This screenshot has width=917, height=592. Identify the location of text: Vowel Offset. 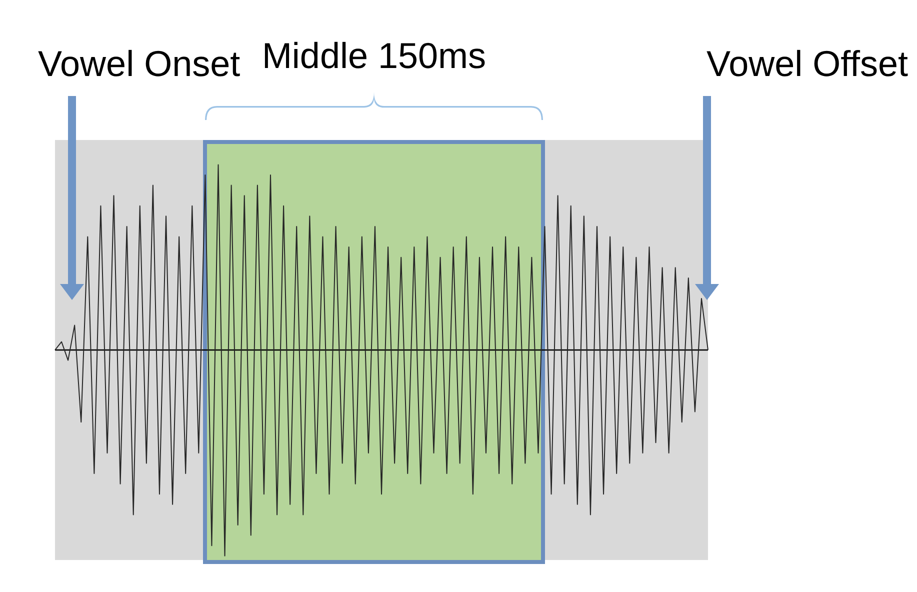
(807, 63).